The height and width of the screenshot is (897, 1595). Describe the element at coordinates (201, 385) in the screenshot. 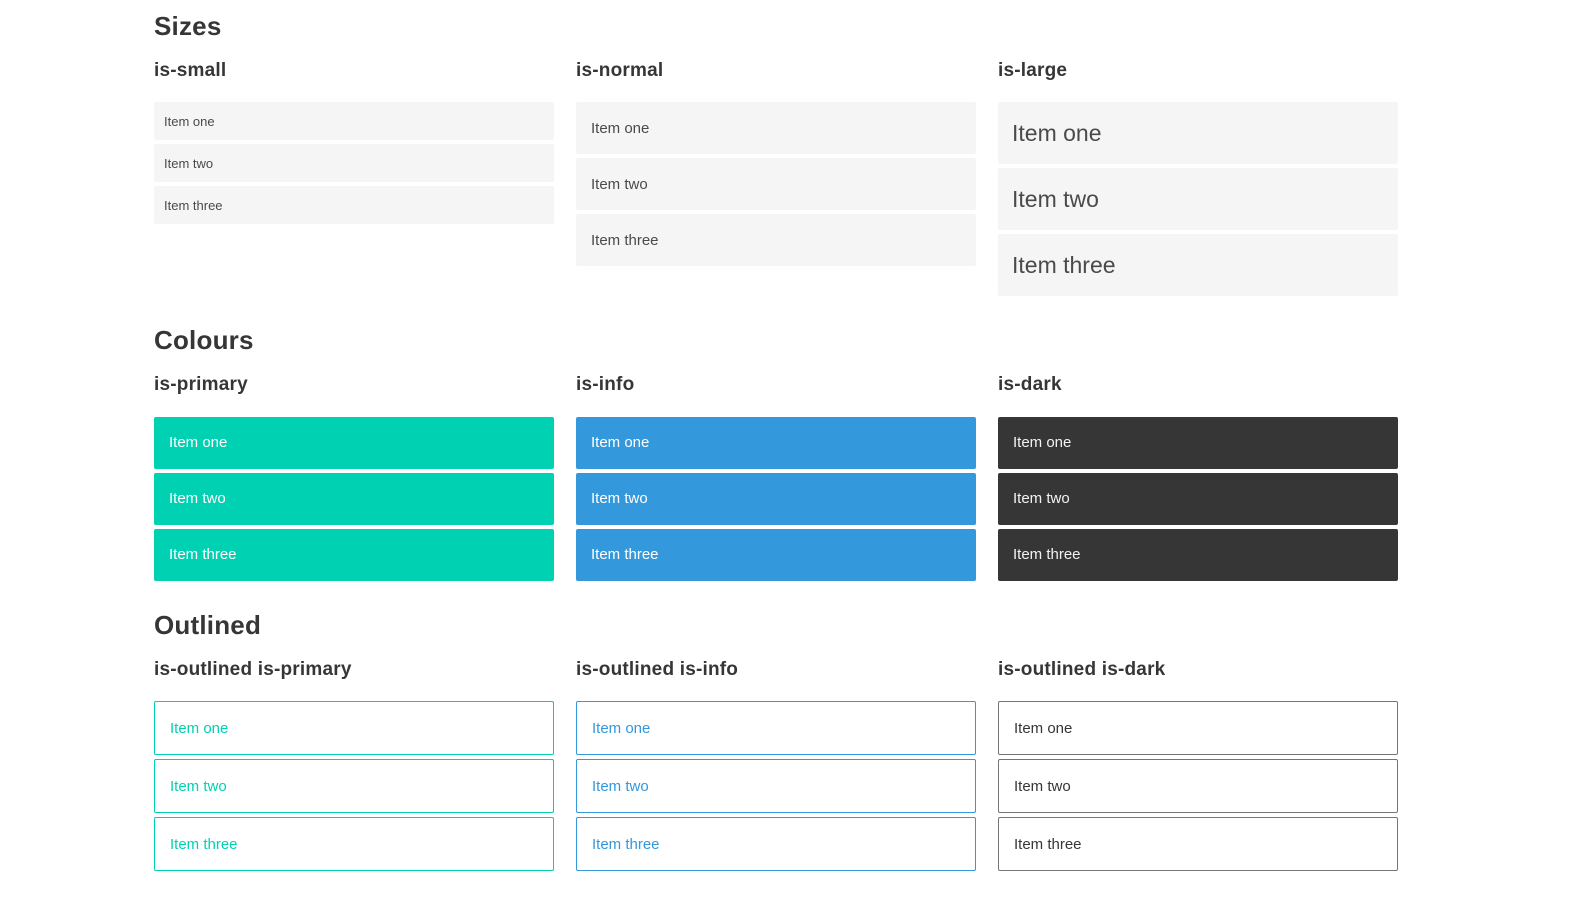

I see `group-label-is-primary: is-primary` at that location.